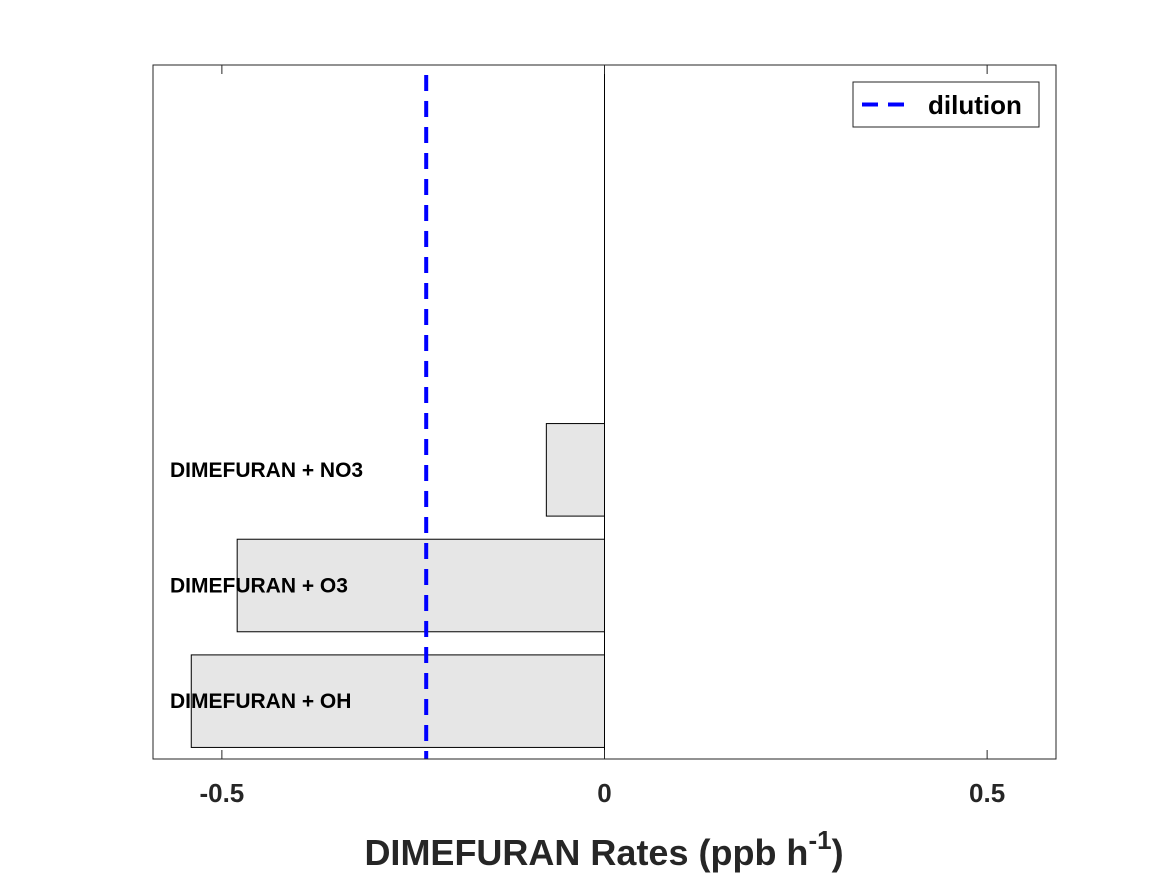  Describe the element at coordinates (604, 793) in the screenshot. I see `x-tick-label-1: 0` at that location.